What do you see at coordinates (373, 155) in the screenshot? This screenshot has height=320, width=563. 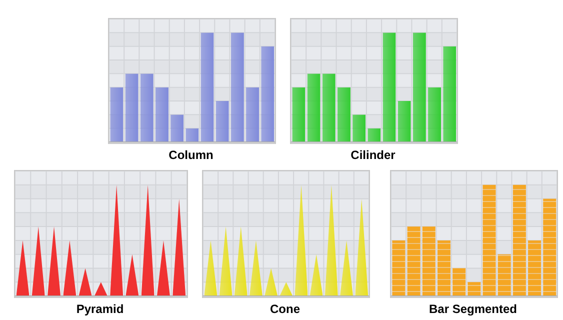 I see `text: Cilinder` at bounding box center [373, 155].